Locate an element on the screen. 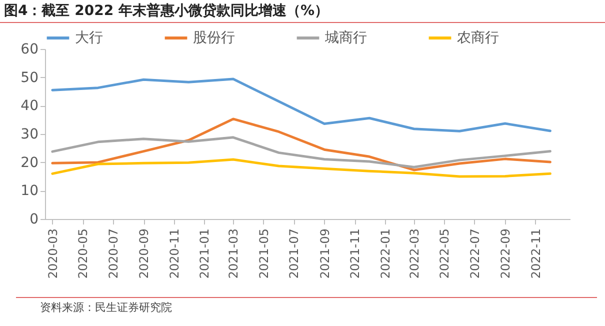  x-tick-label: 2021-05 is located at coordinates (263, 253).